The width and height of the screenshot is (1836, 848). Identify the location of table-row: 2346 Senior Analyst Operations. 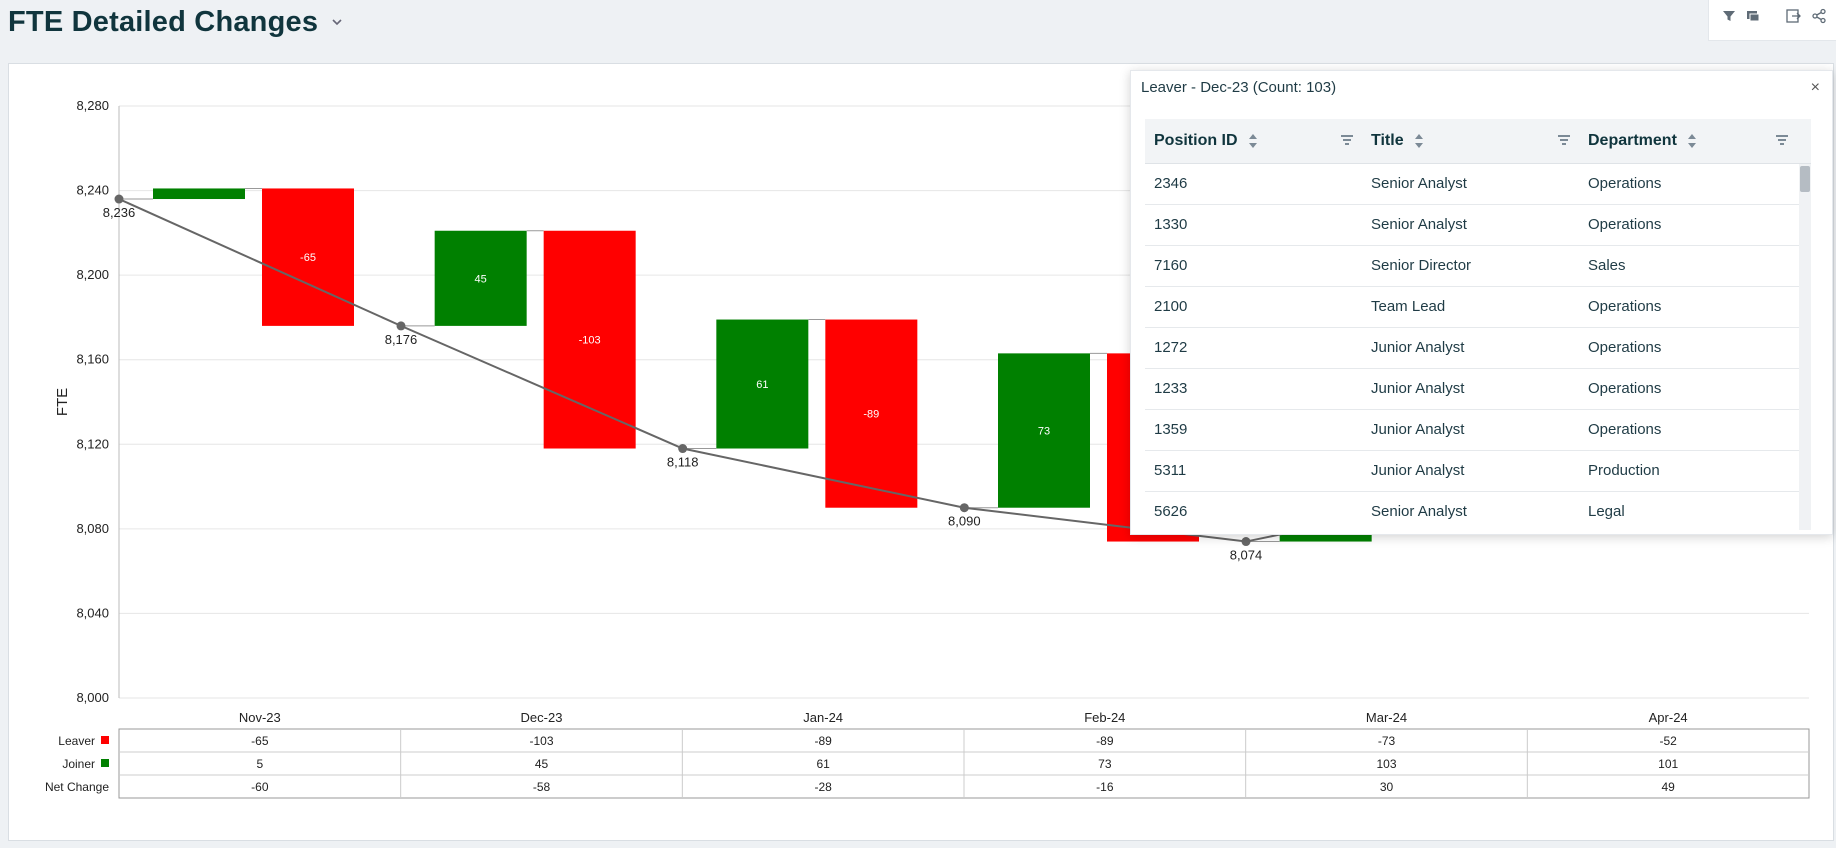
(1478, 184).